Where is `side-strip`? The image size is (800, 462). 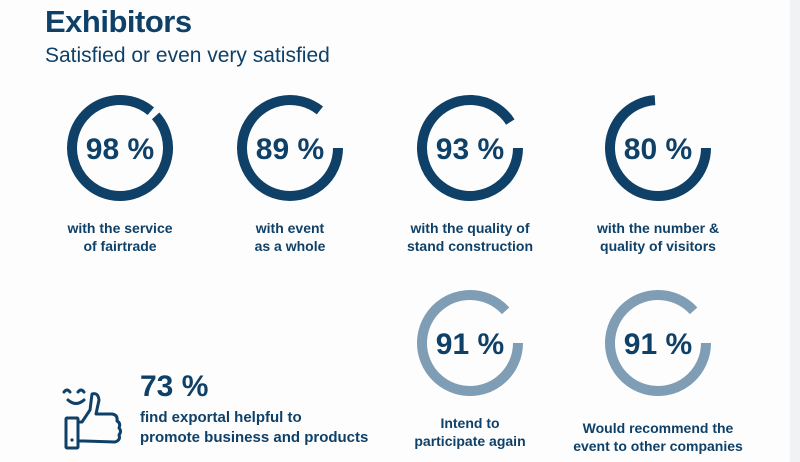 side-strip is located at coordinates (795, 231).